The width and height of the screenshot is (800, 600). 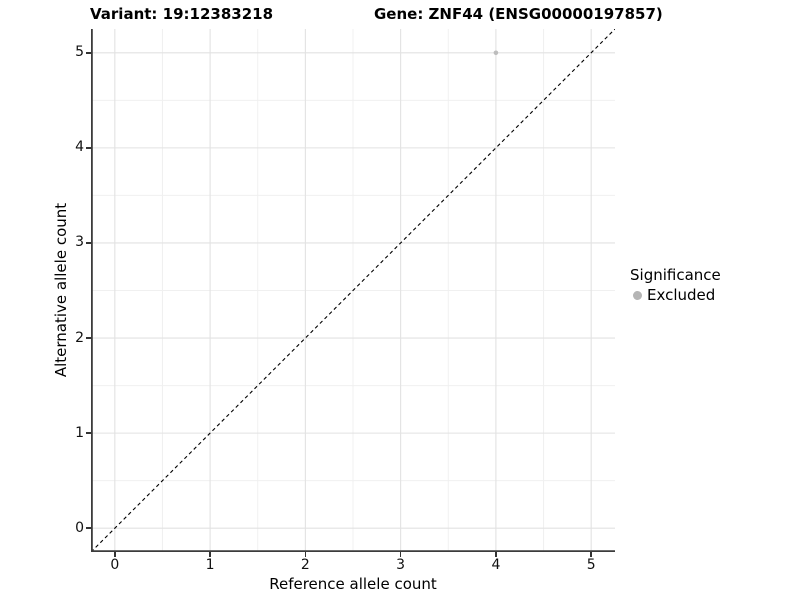 I want to click on x-tick-label-4: 4, so click(x=496, y=565).